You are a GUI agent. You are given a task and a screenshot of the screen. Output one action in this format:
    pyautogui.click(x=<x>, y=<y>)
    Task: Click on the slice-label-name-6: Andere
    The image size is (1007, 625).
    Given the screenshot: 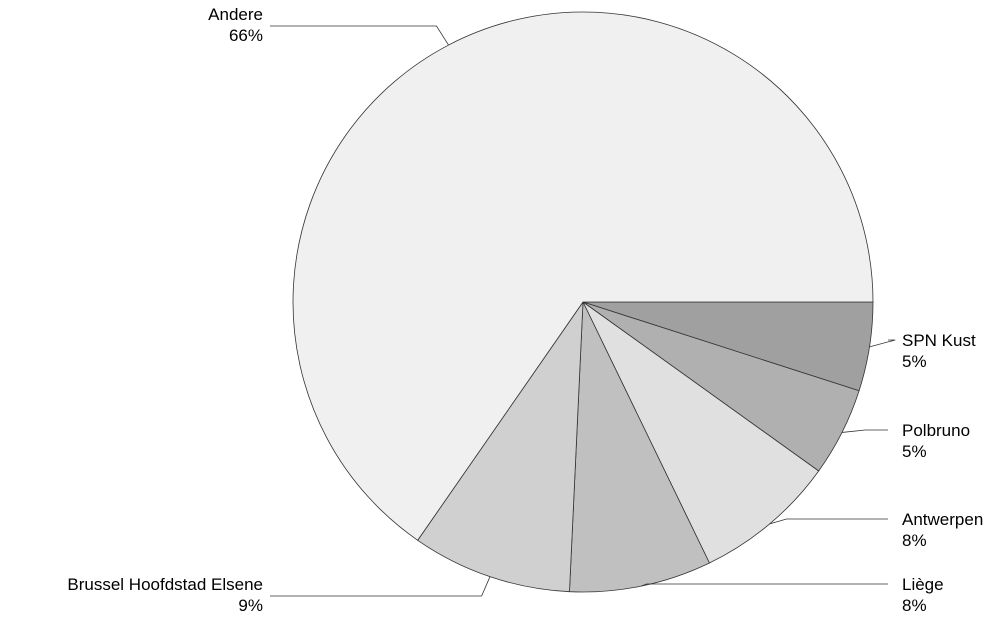 What is the action you would take?
    pyautogui.click(x=235, y=14)
    